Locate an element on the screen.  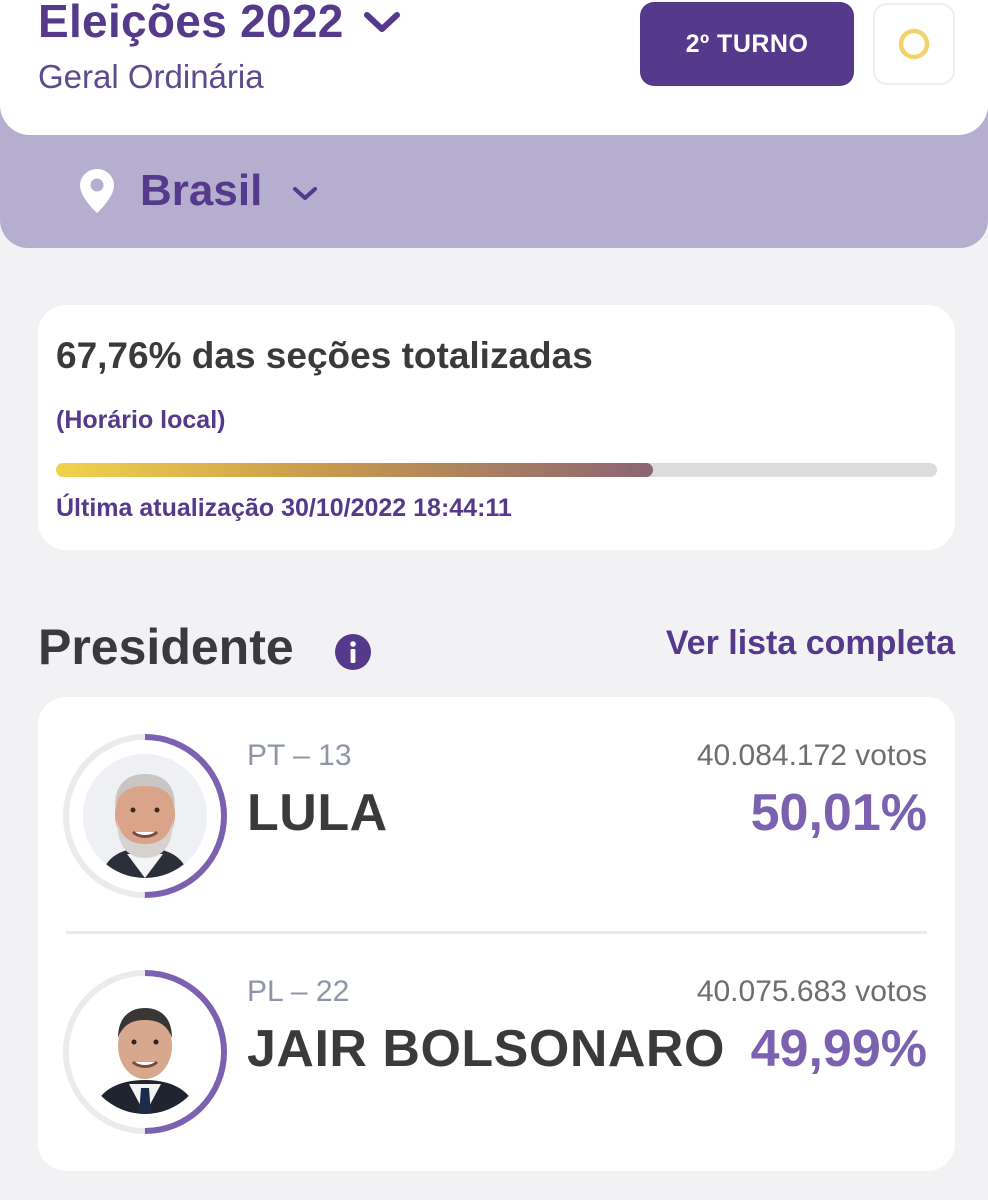
progress-fill is located at coordinates (354, 470).